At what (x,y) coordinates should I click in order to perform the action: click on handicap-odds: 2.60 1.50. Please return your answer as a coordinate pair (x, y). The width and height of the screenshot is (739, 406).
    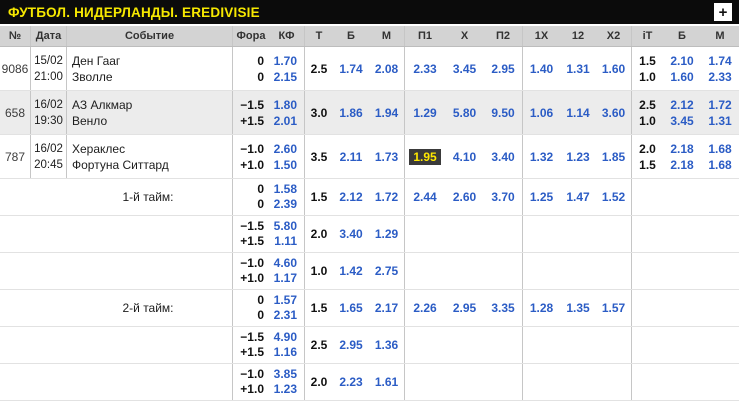
    Looking at the image, I should click on (287, 156).